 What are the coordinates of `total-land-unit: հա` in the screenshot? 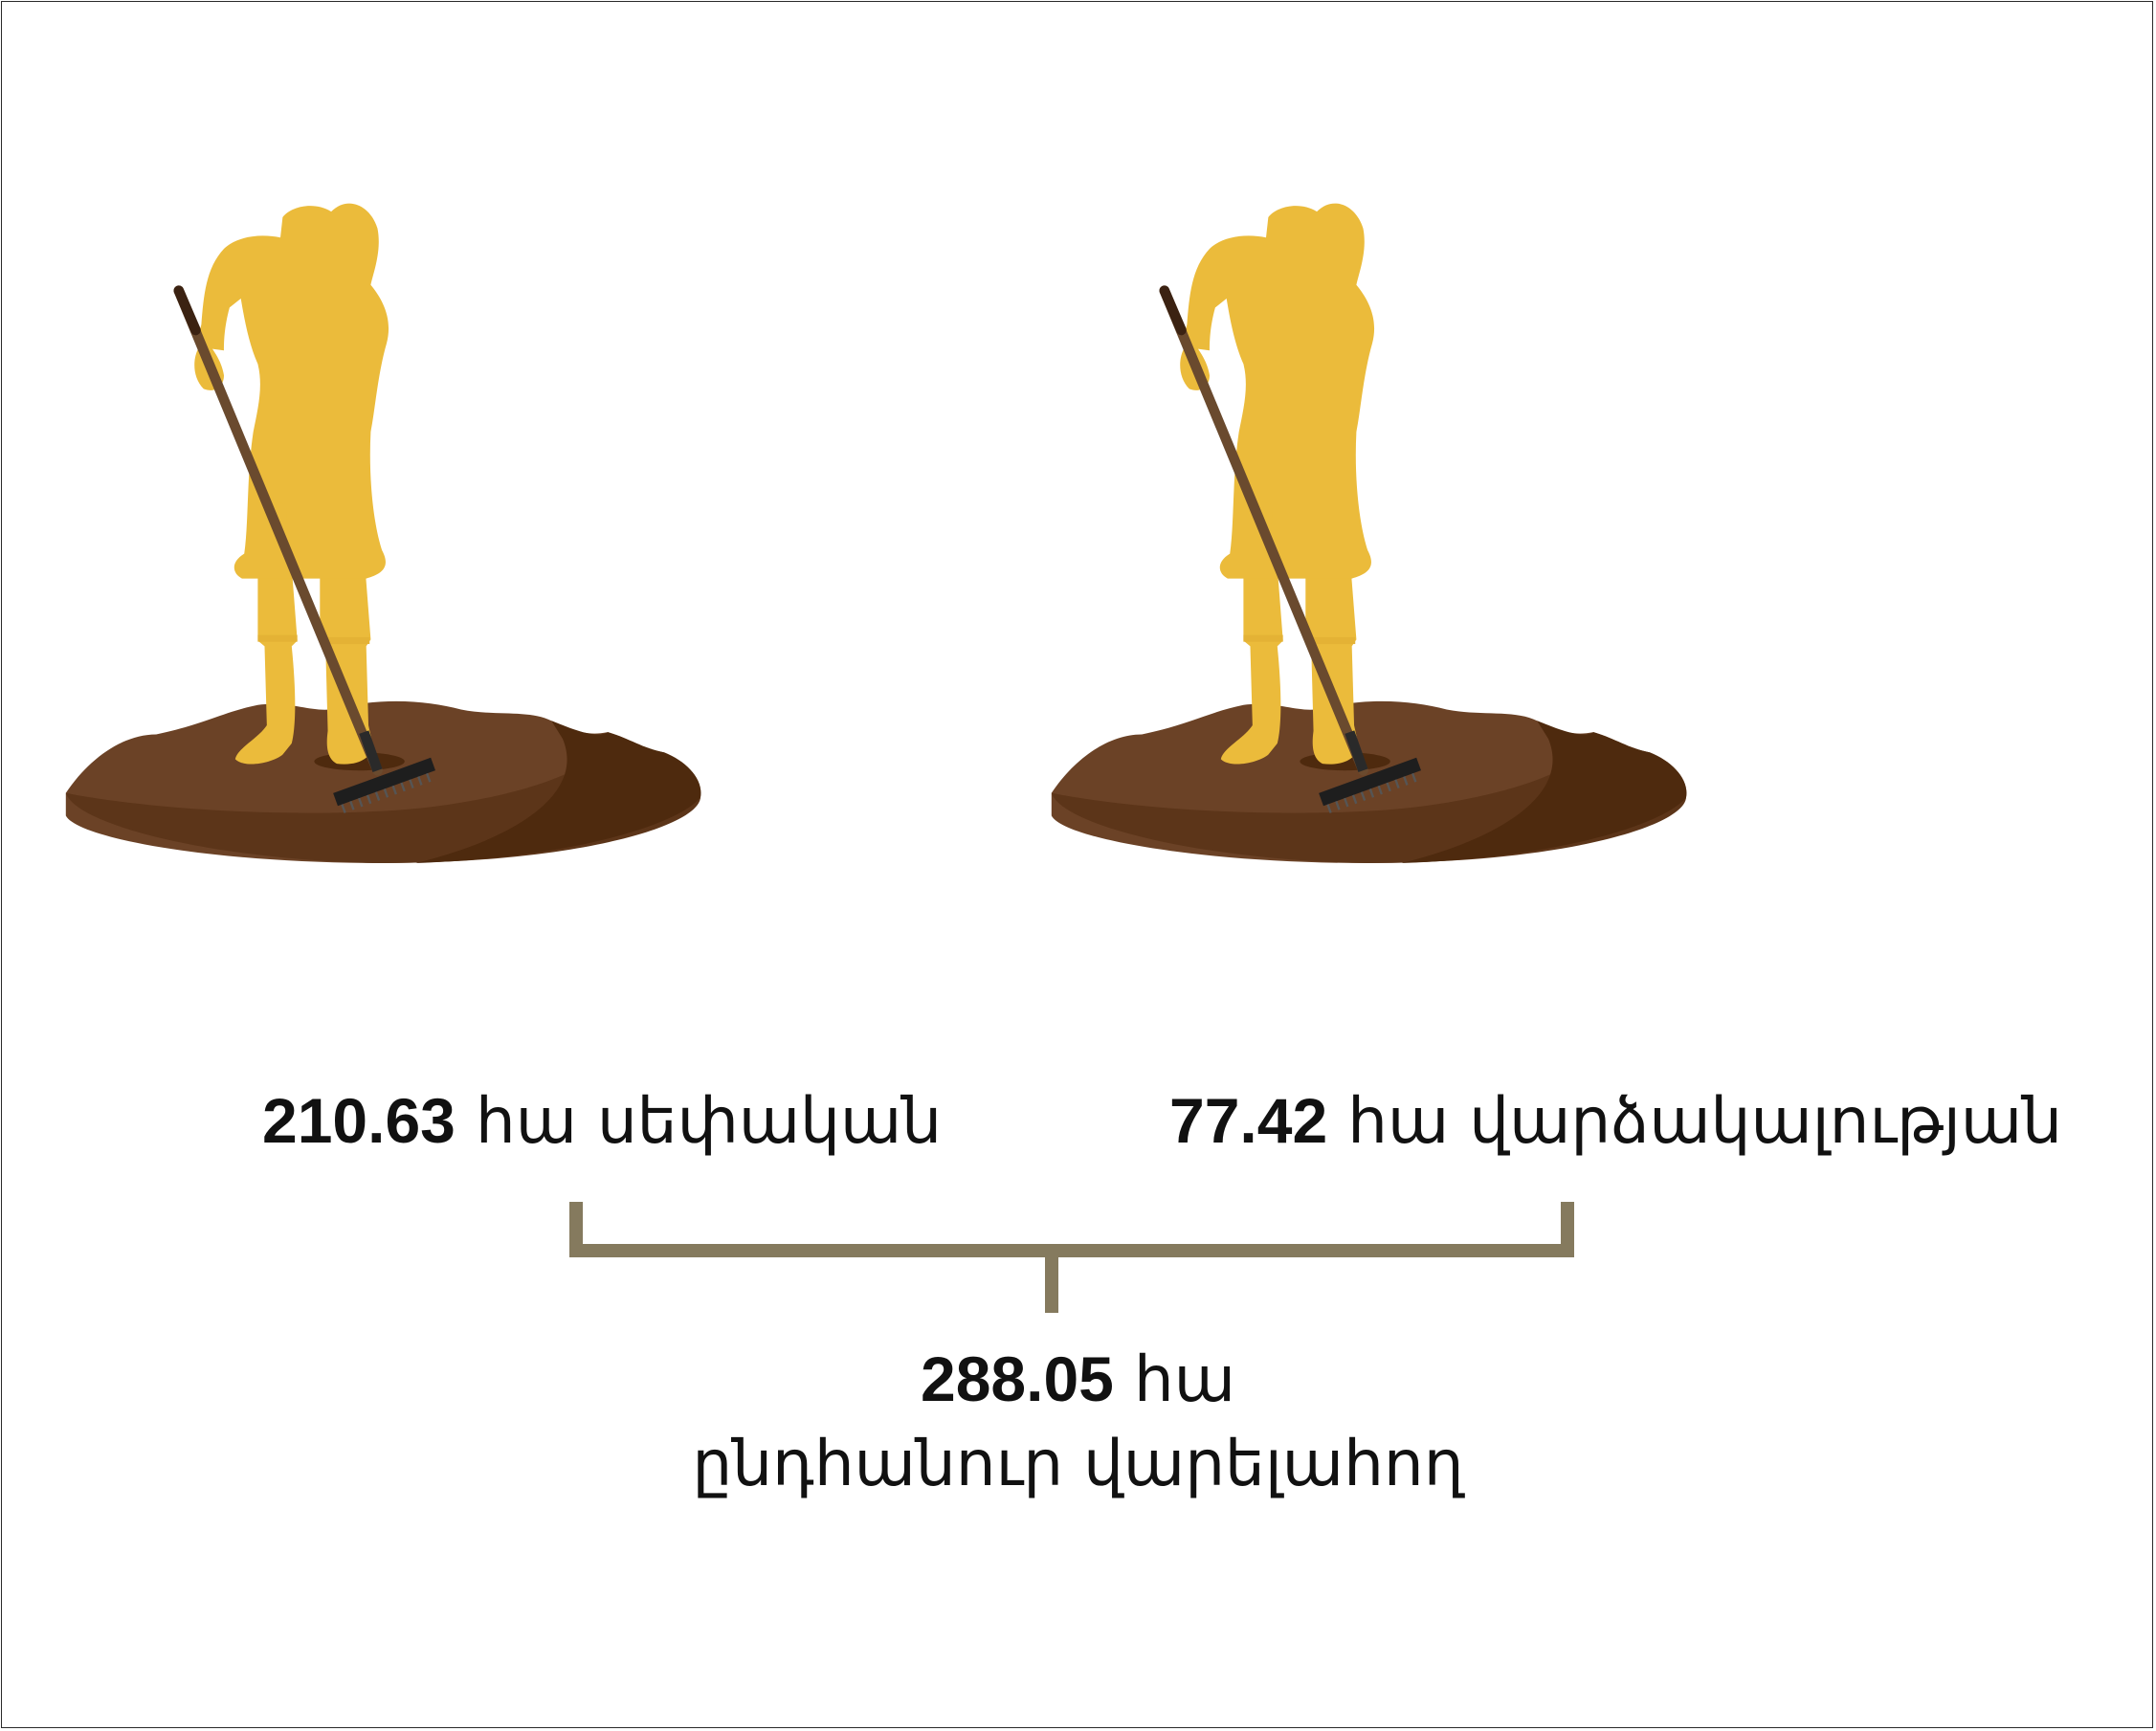 It's located at (1184, 1379).